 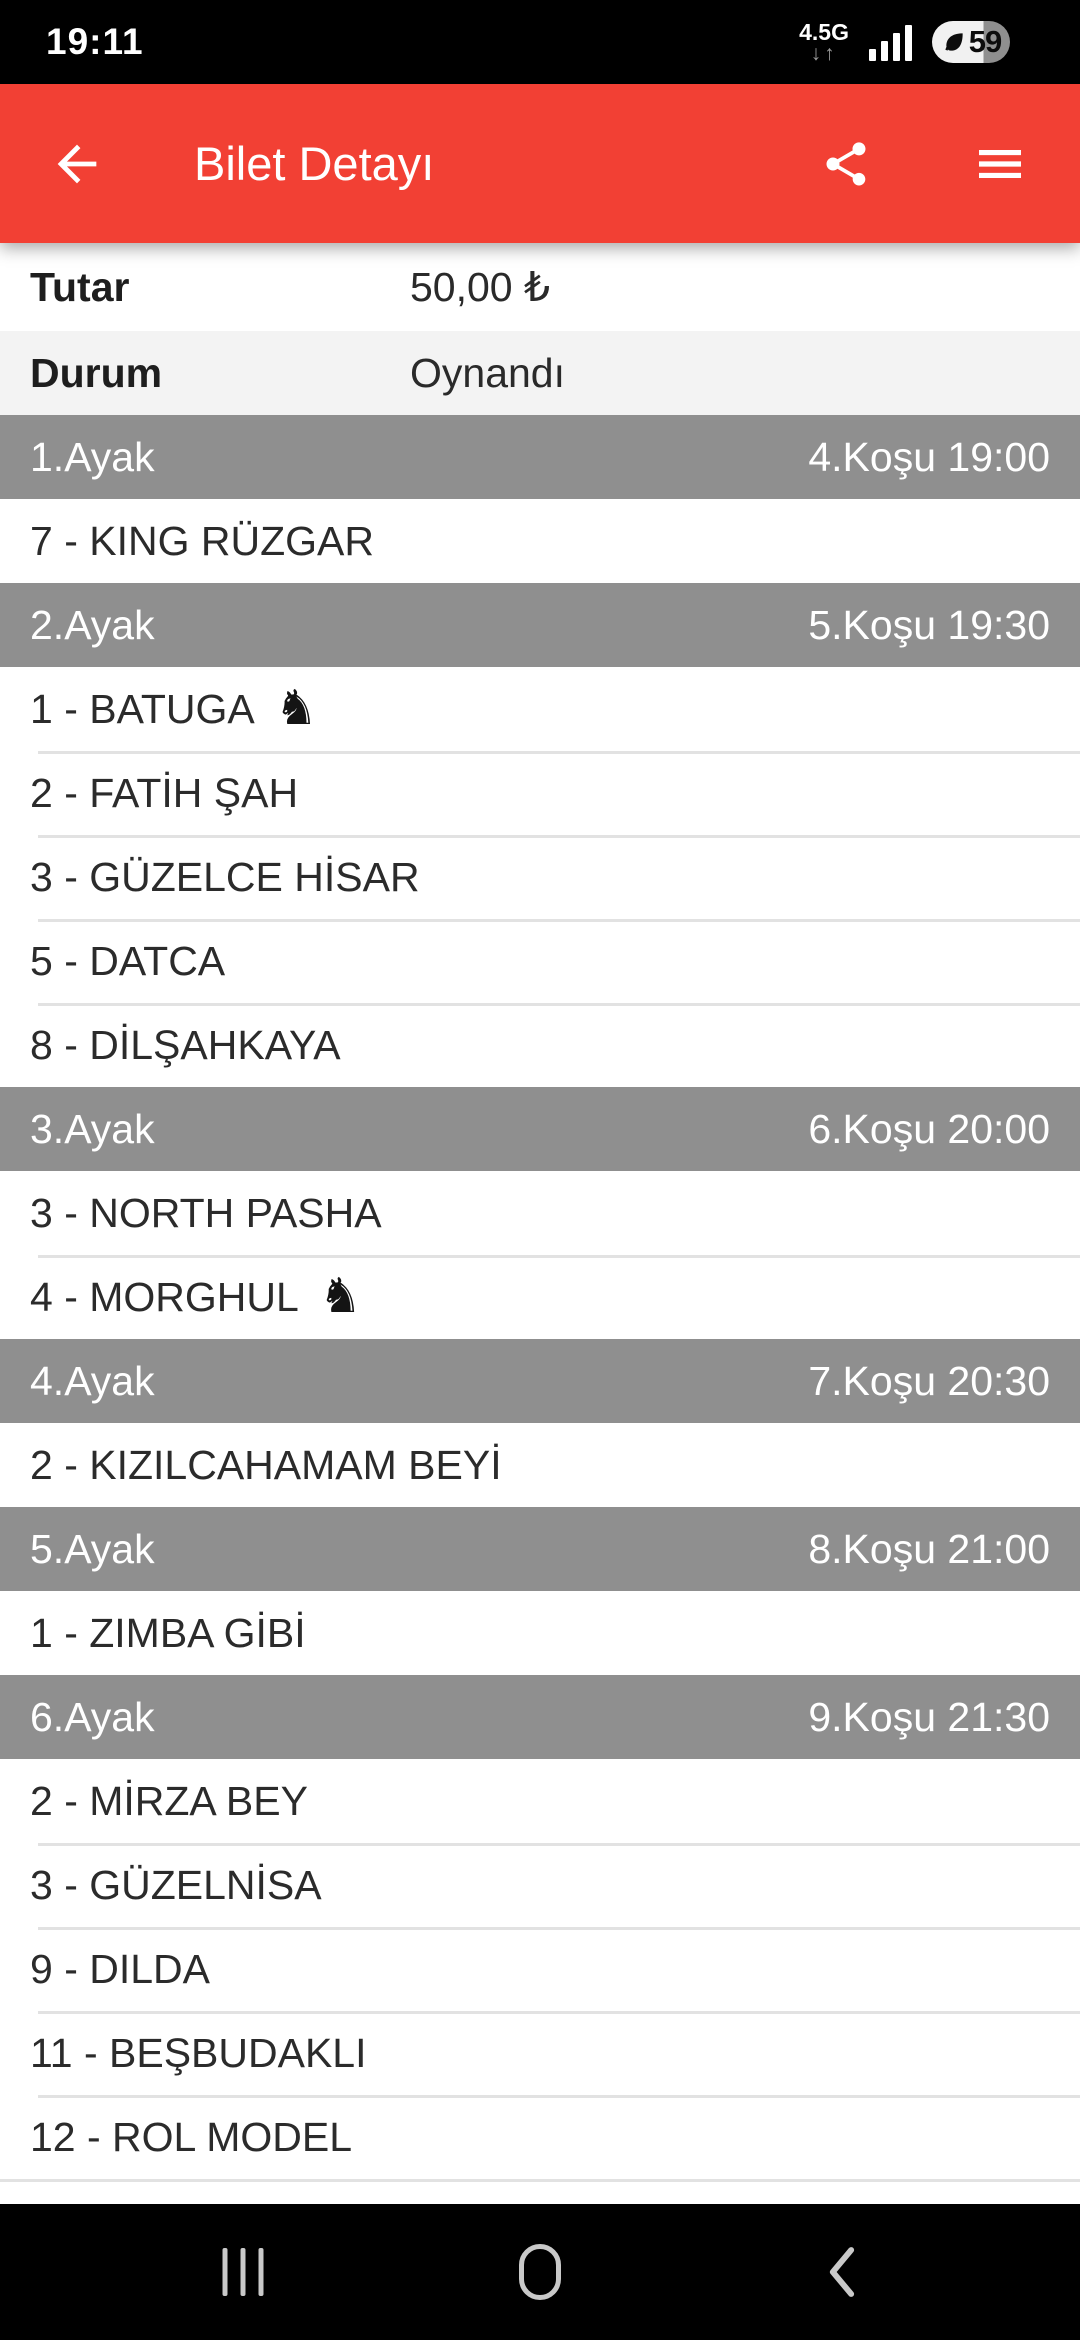 I want to click on horse-row: 2 - FATİH ŞAH, so click(x=540, y=793).